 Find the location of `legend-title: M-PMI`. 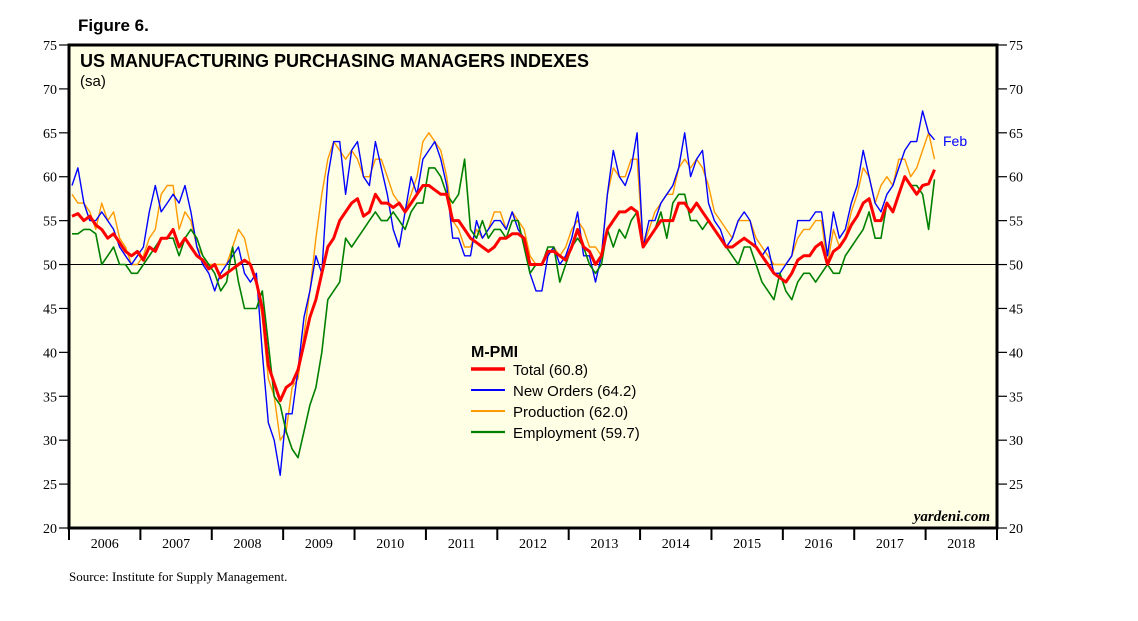

legend-title: M-PMI is located at coordinates (494, 352).